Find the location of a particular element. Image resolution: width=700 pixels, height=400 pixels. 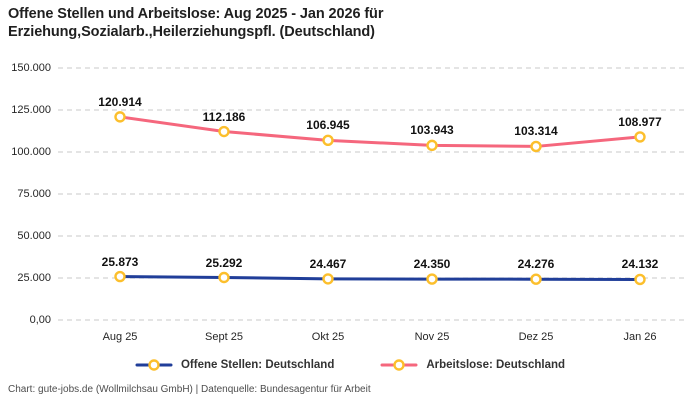

series-line-offene-stellen is located at coordinates (380, 278).